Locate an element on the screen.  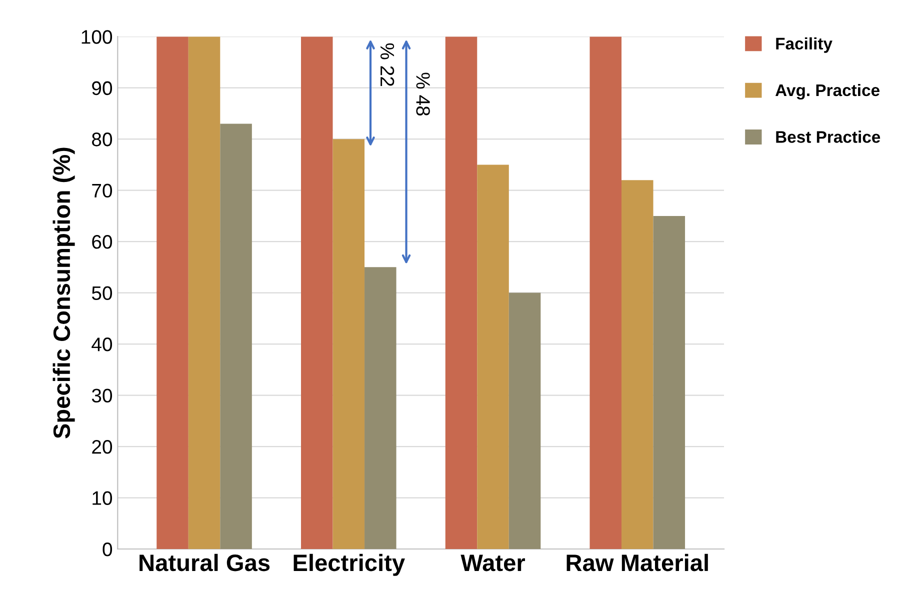
annotation: % 22 is located at coordinates (387, 64).